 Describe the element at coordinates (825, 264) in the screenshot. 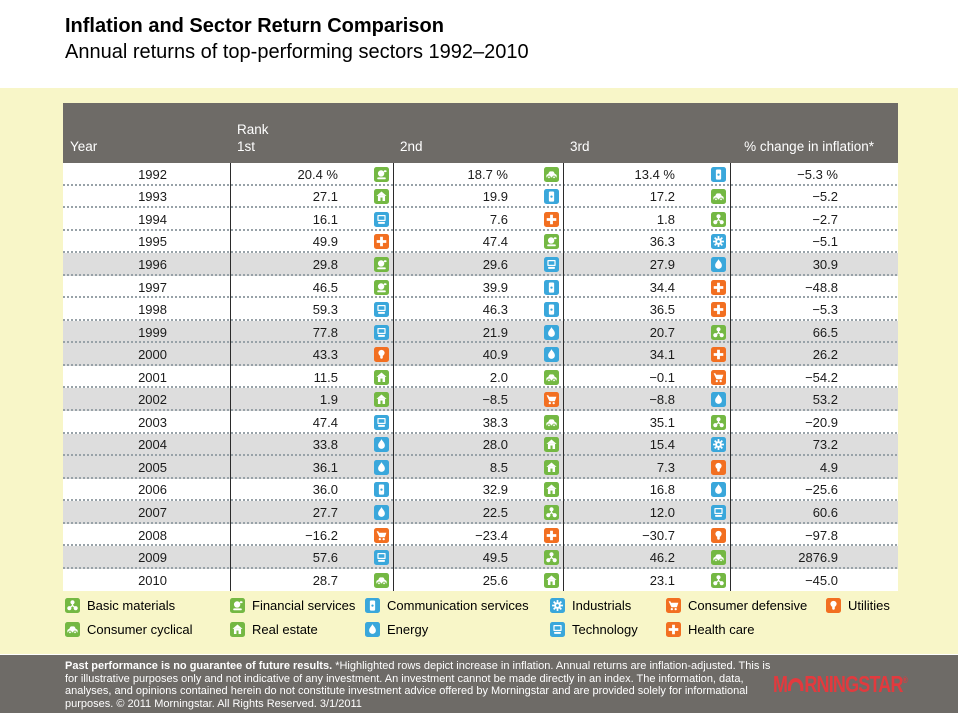

I see `inflation-cell: 30.9` at that location.